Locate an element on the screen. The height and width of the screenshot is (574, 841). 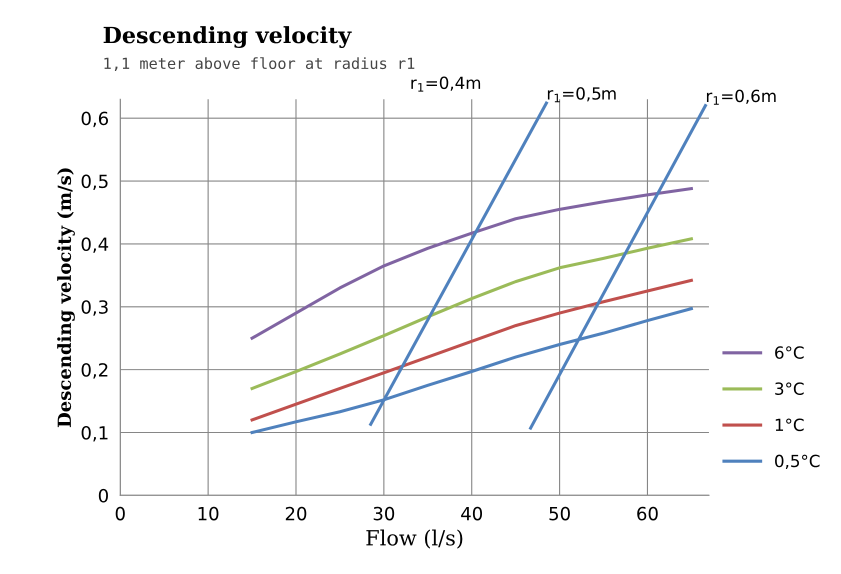
x-tick-label: 50 is located at coordinates (559, 513).